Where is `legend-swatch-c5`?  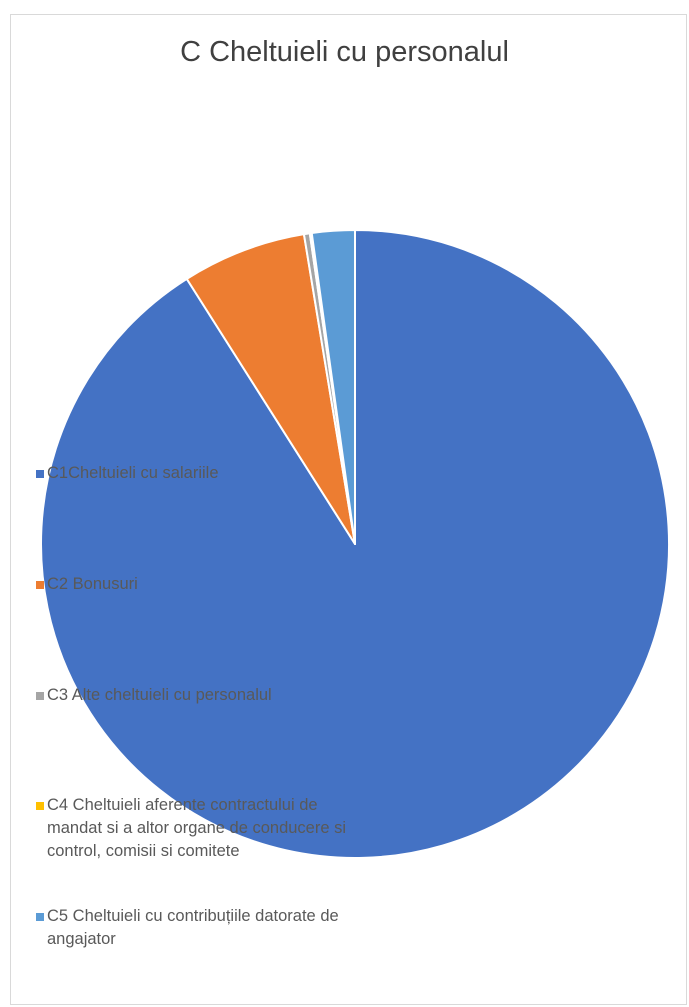
legend-swatch-c5 is located at coordinates (40, 917).